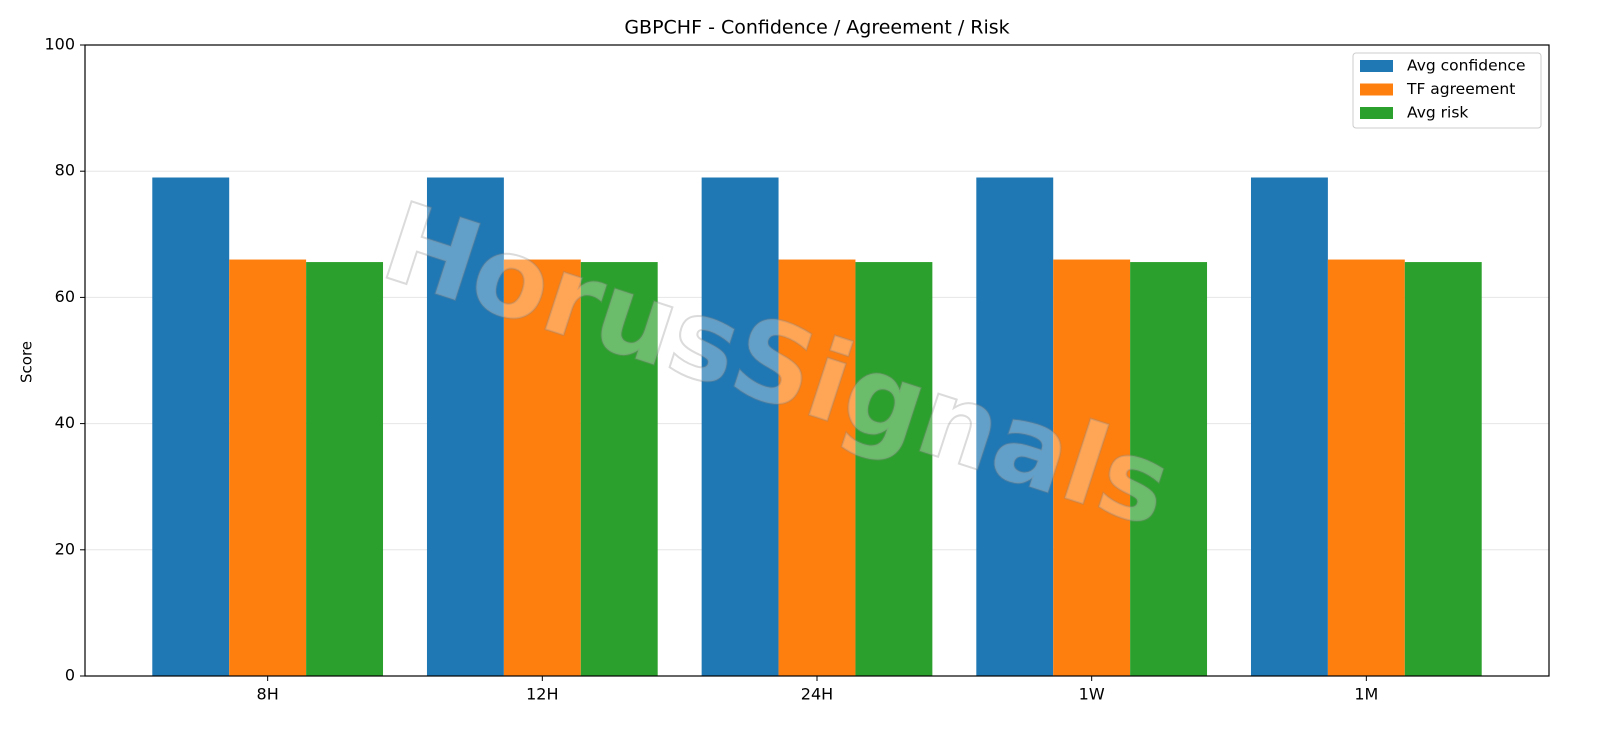  What do you see at coordinates (268, 694) in the screenshot?
I see `x-tick-label: 8H` at bounding box center [268, 694].